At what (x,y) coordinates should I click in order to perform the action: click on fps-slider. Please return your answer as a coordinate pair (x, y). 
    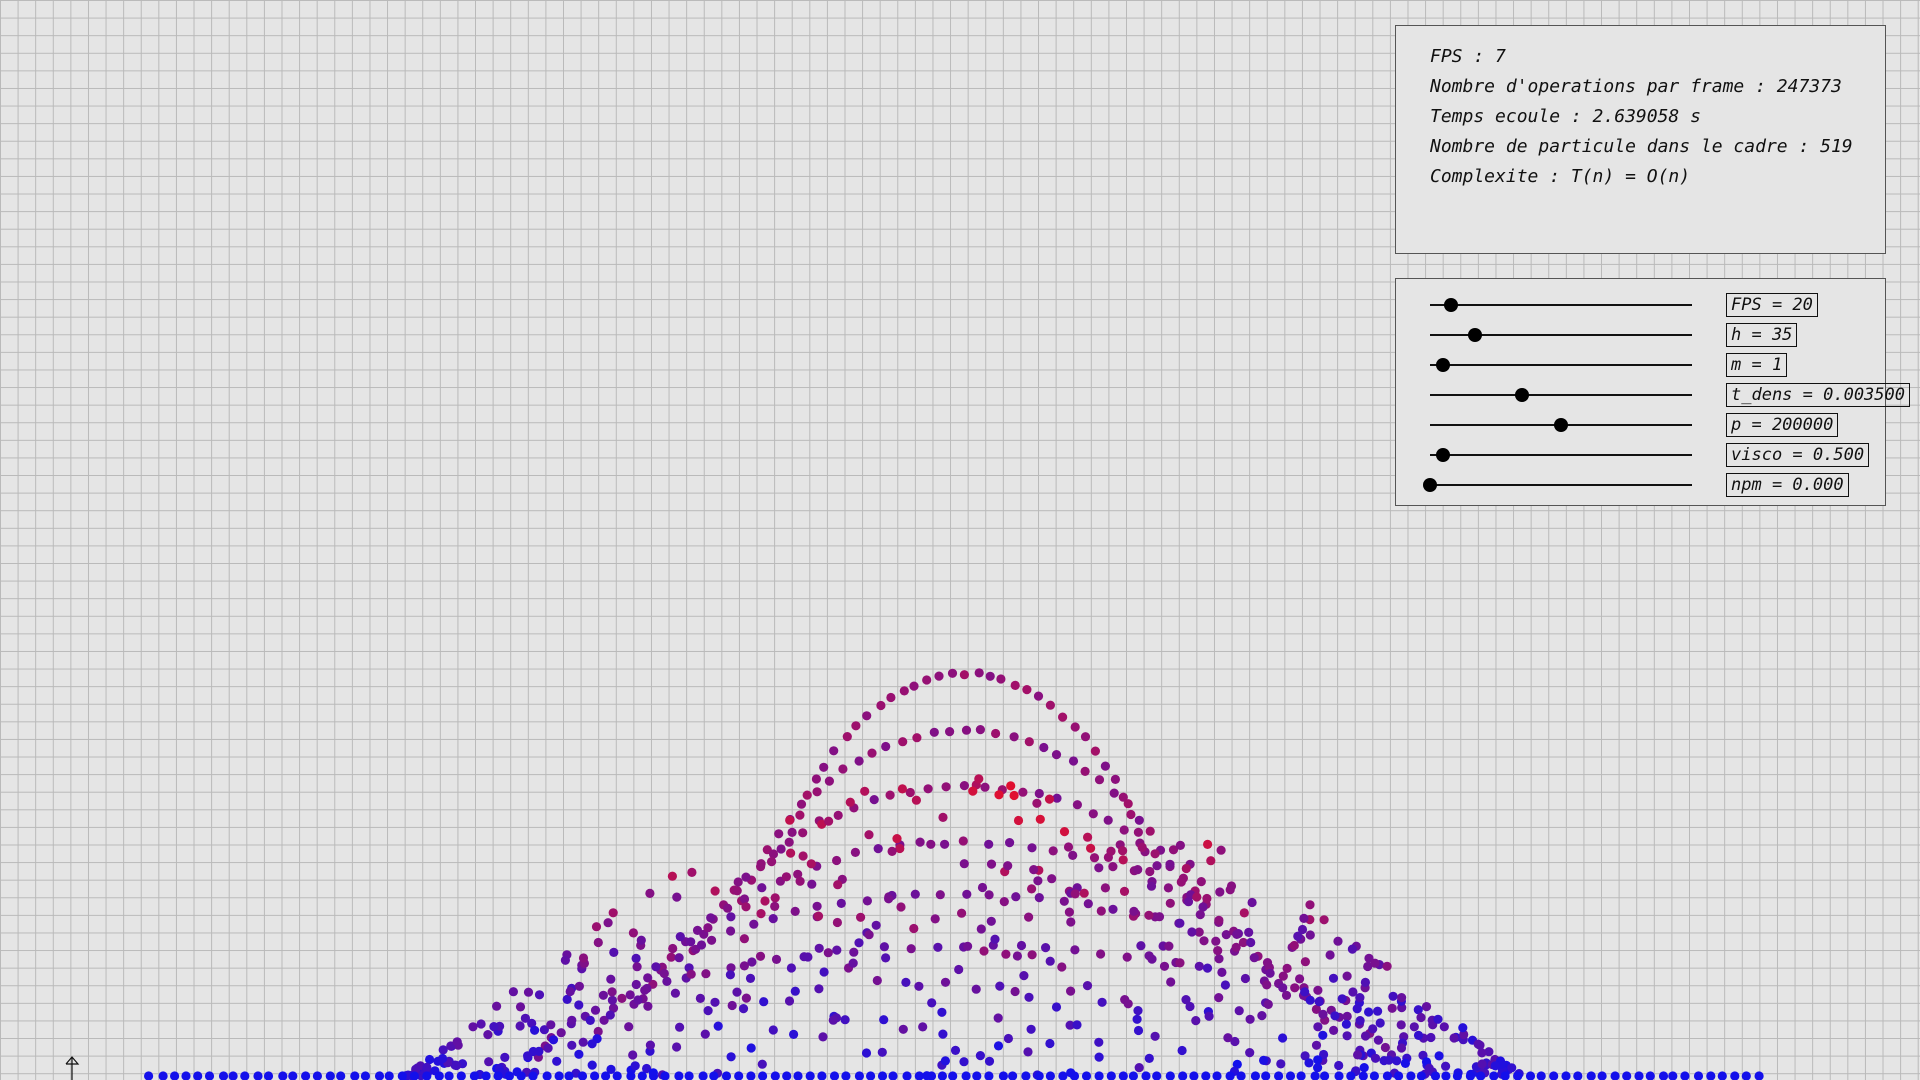
    Looking at the image, I should click on (1561, 305).